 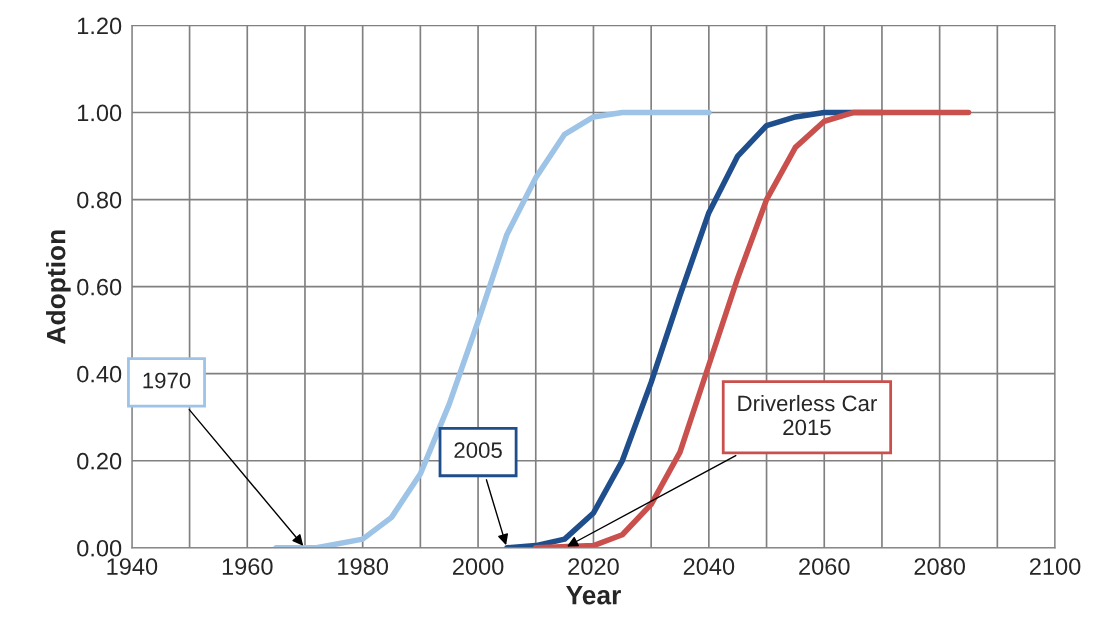 What do you see at coordinates (709, 566) in the screenshot?
I see `x-tick-label: 2040` at bounding box center [709, 566].